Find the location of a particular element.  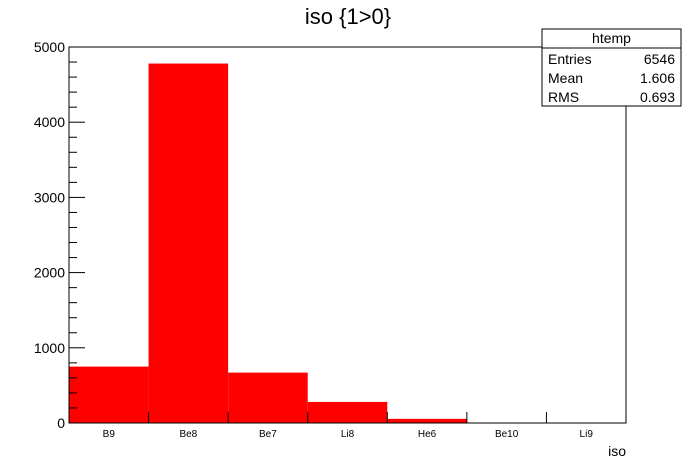

y-tick-label: 5000 is located at coordinates (49, 47).